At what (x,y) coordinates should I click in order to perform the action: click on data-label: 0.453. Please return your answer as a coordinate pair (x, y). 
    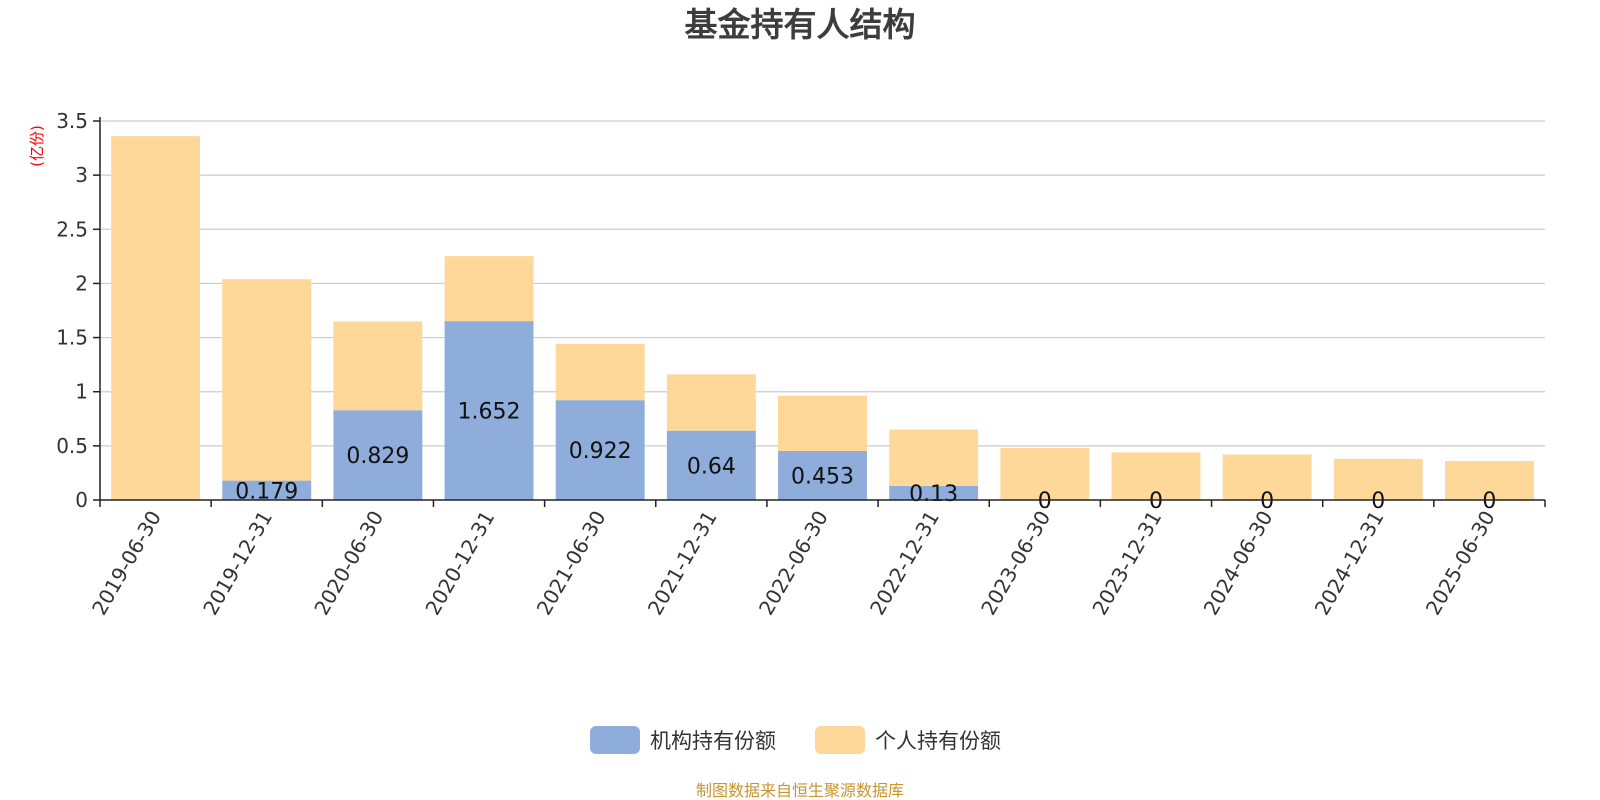
    Looking at the image, I should click on (822, 476).